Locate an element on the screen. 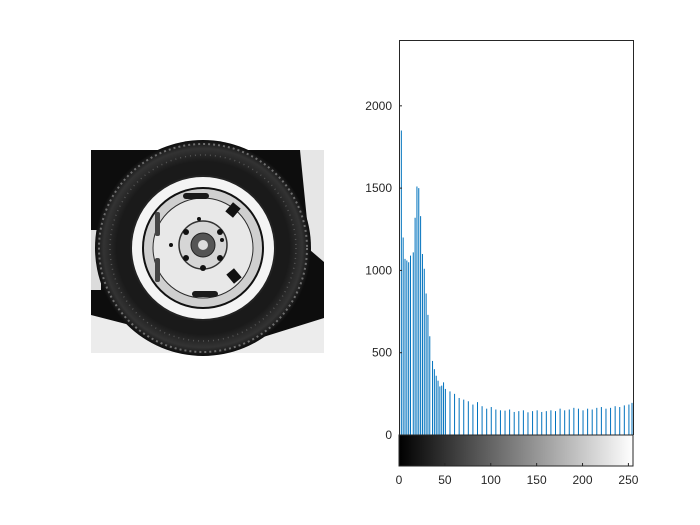  rim-edge is located at coordinates (203, 248).